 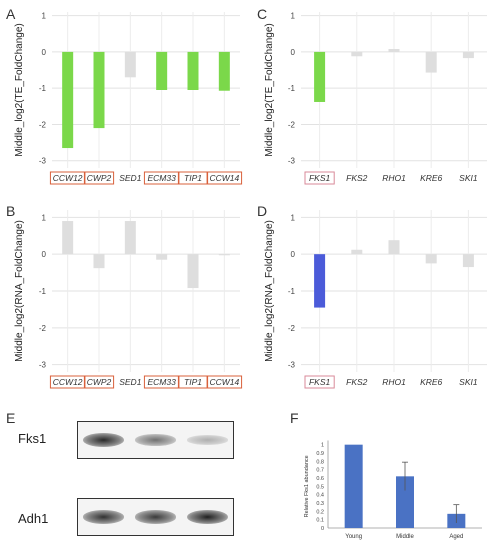 I want to click on y-tick-label: 0.6, so click(x=320, y=479).